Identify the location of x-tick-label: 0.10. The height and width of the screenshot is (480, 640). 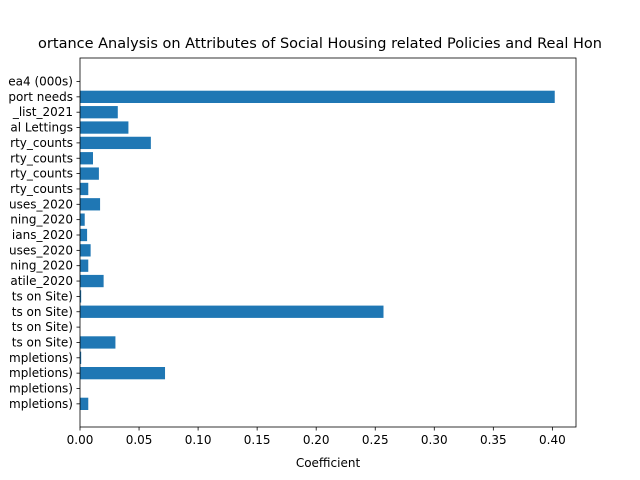
(198, 440).